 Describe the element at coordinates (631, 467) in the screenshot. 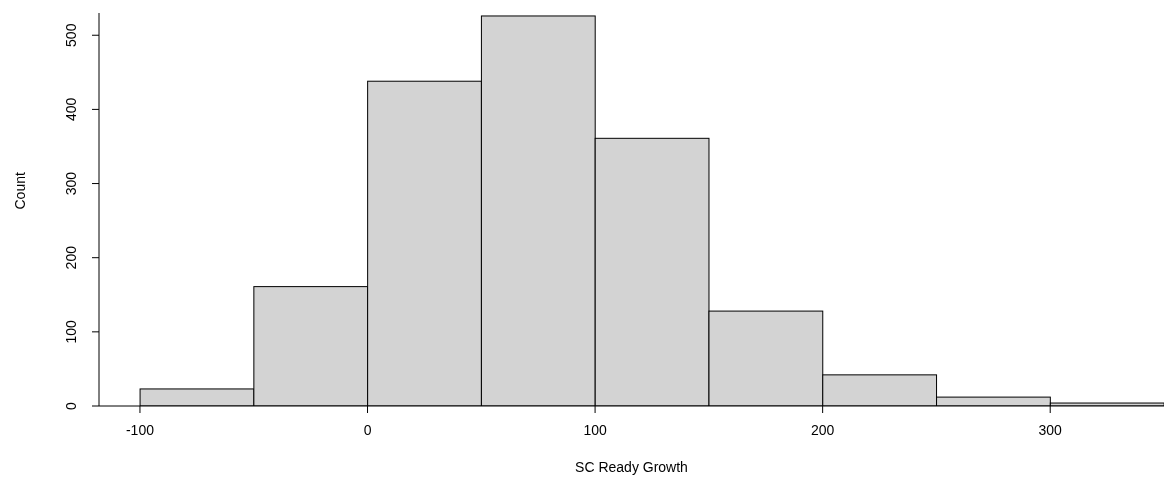

I see `x-axis-title: SC Ready Growth` at that location.